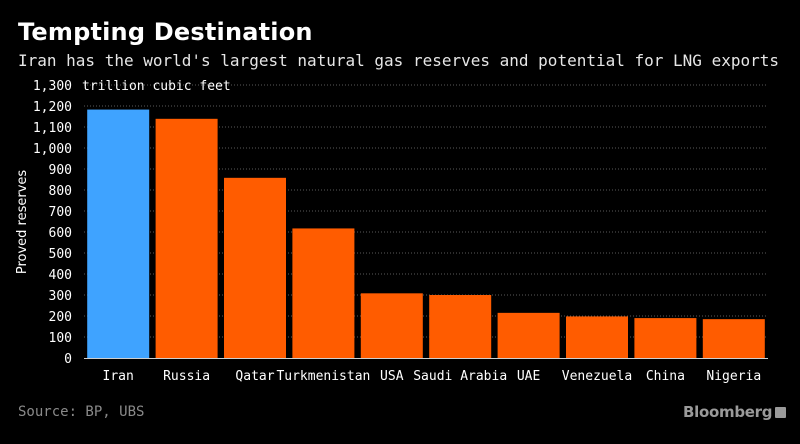  Describe the element at coordinates (81, 412) in the screenshot. I see `source-note: Source: BP, UBS` at that location.